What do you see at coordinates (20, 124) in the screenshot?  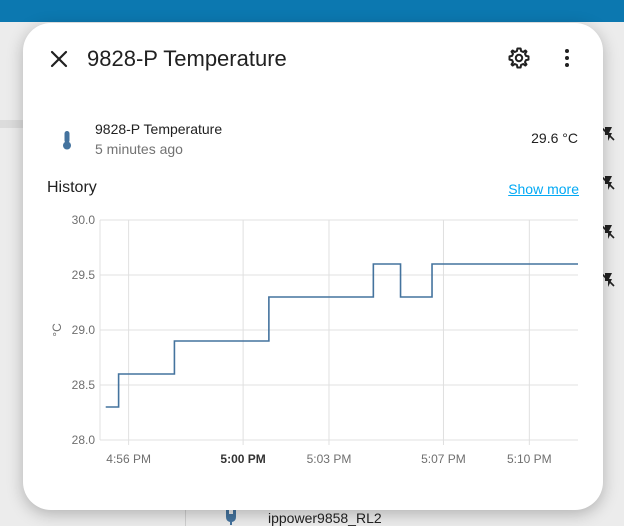 I see `background-divider` at bounding box center [20, 124].